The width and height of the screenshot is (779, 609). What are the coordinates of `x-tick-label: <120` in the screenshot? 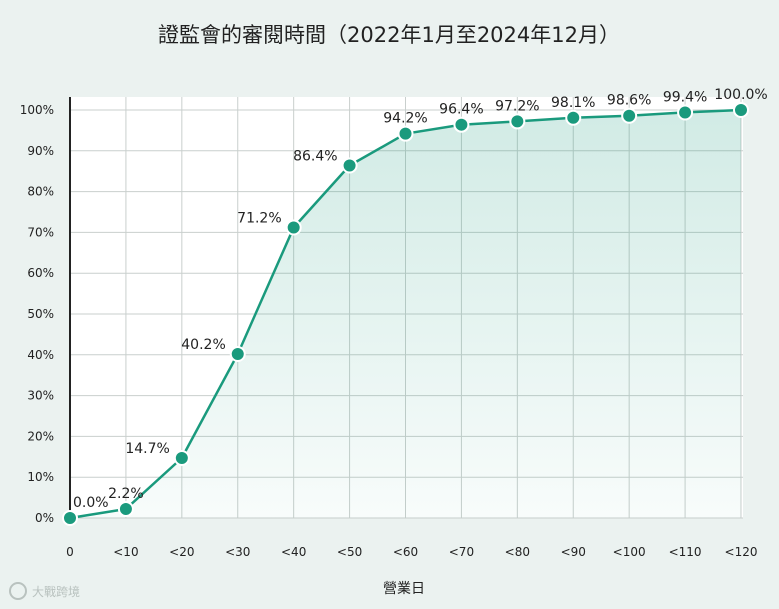 It's located at (741, 552).